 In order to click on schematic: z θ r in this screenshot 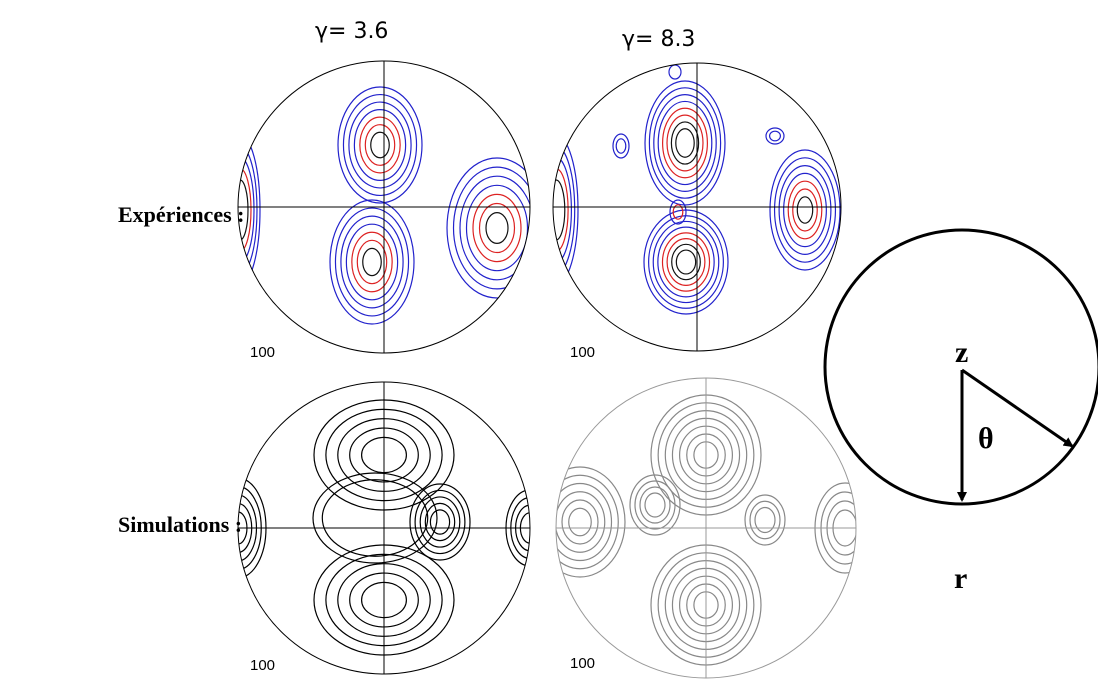, I will do `click(960, 411)`.